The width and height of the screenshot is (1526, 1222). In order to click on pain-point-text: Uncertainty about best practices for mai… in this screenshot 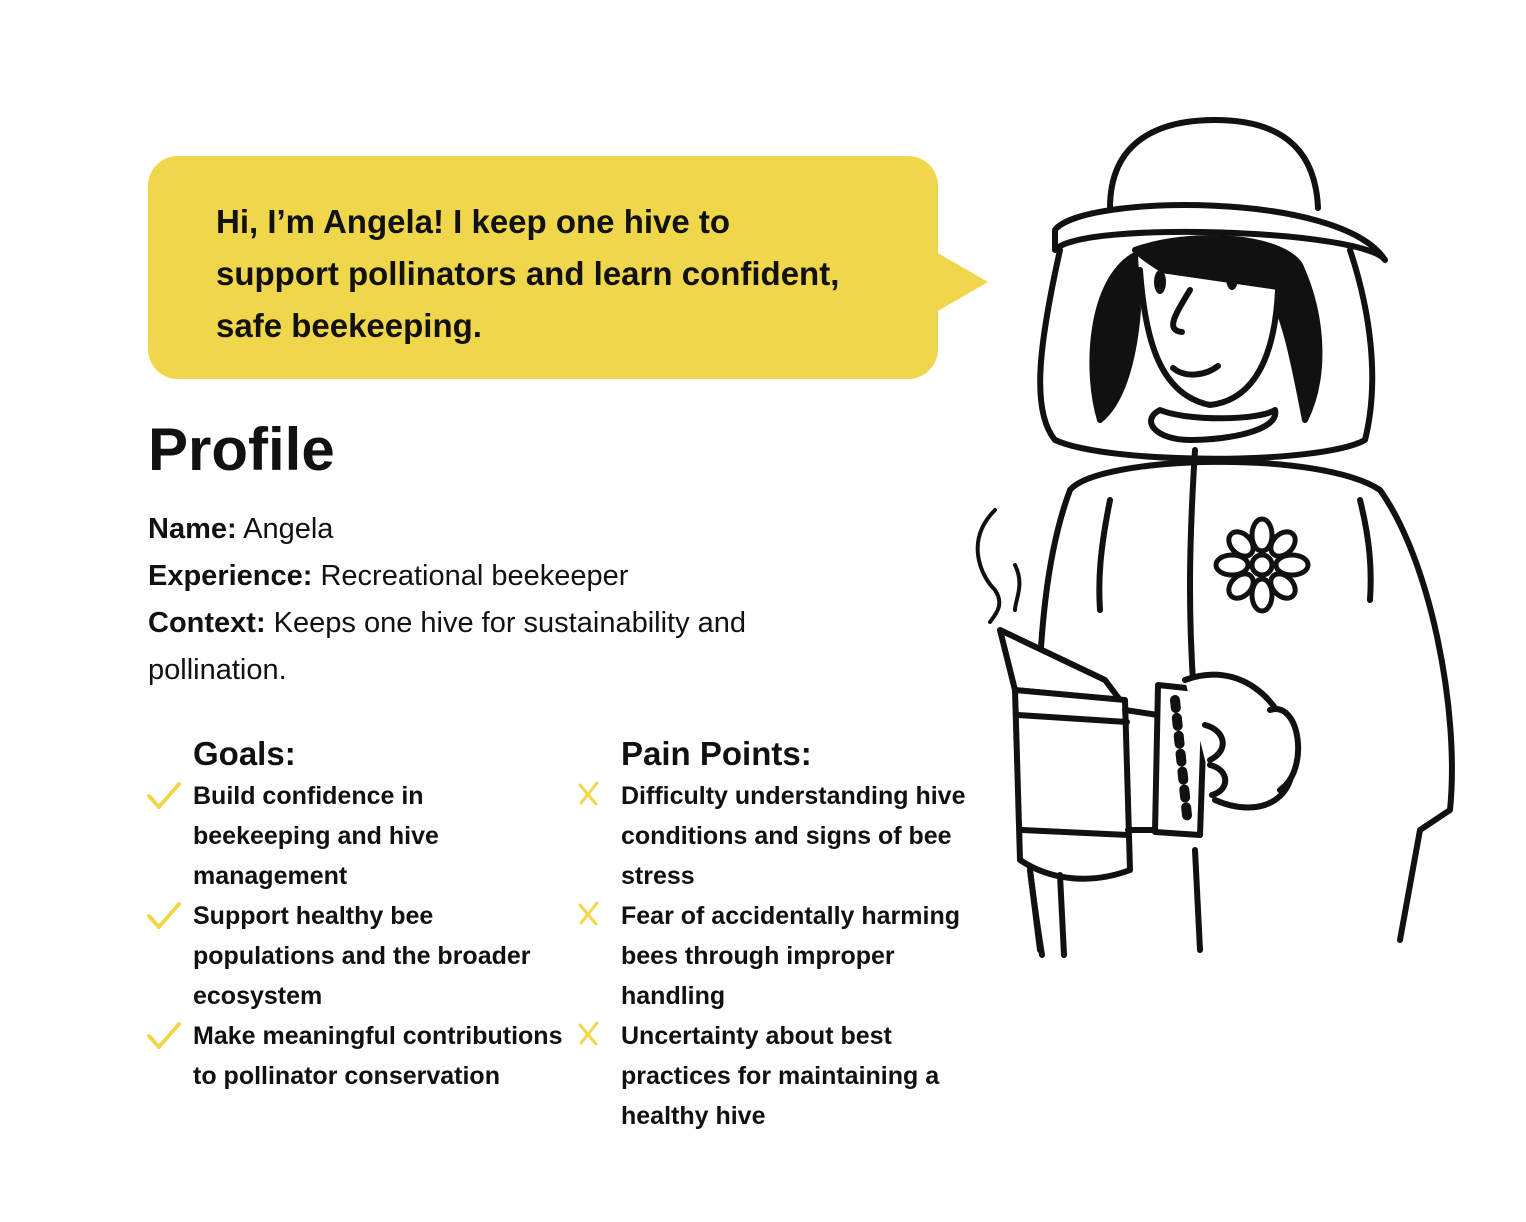, I will do `click(780, 1076)`.